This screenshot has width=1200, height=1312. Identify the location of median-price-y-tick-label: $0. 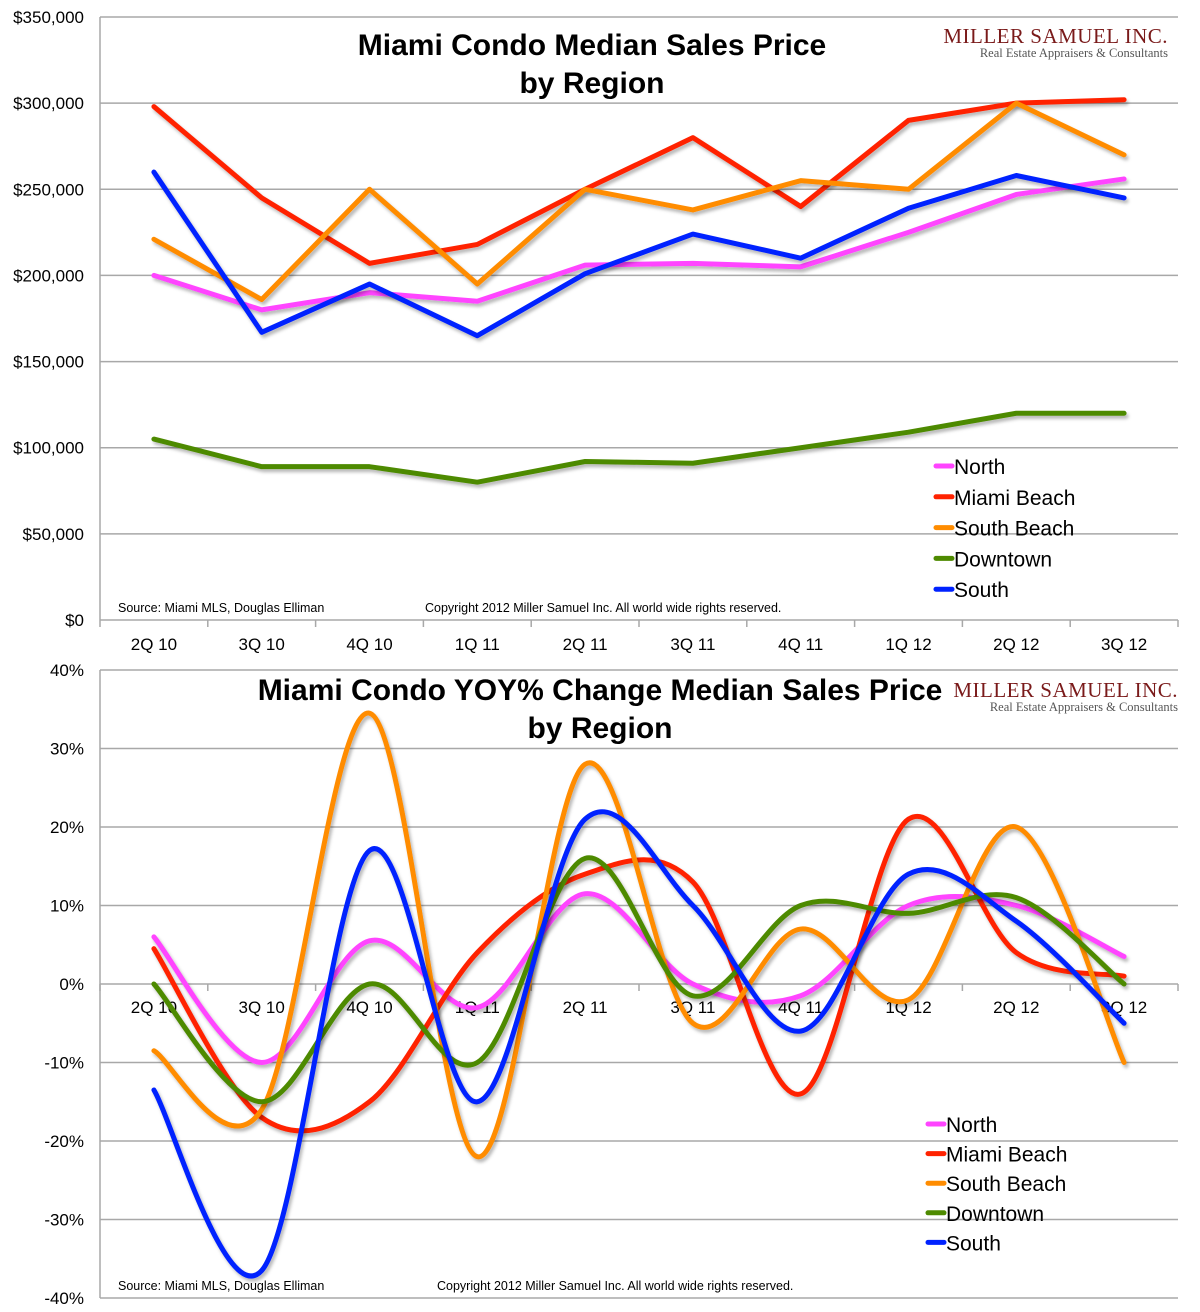
(74, 620).